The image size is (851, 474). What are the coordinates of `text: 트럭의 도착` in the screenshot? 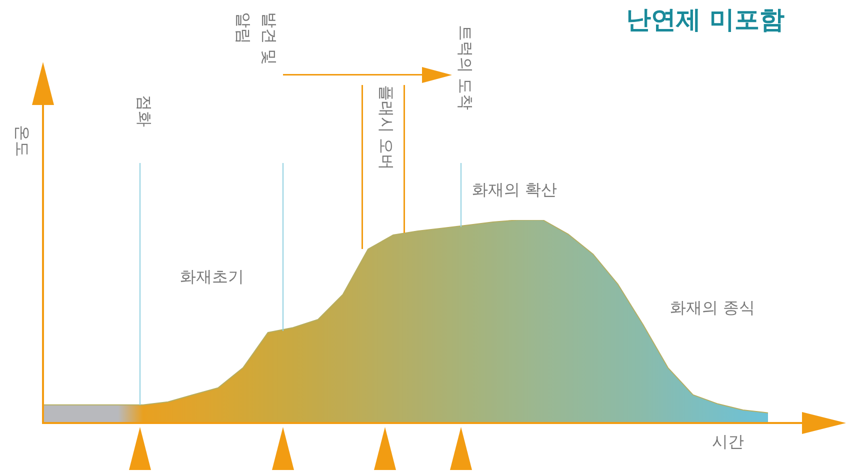 It's located at (465, 68).